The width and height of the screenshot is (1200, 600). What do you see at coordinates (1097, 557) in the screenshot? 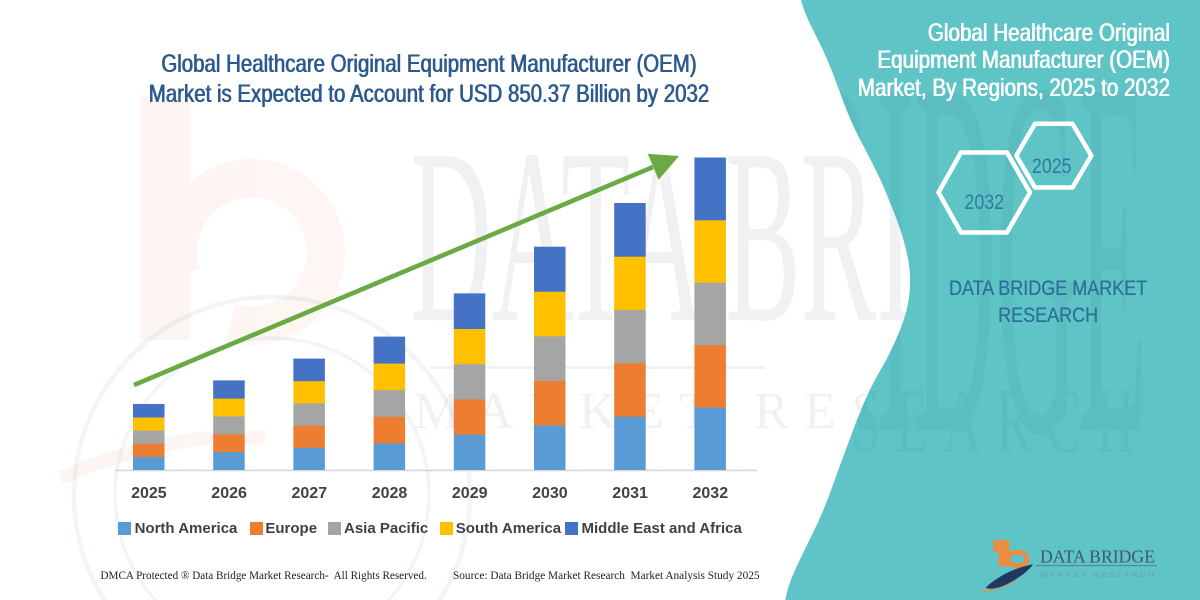
I see `svg-text: DATA BRIDGE` at bounding box center [1097, 557].